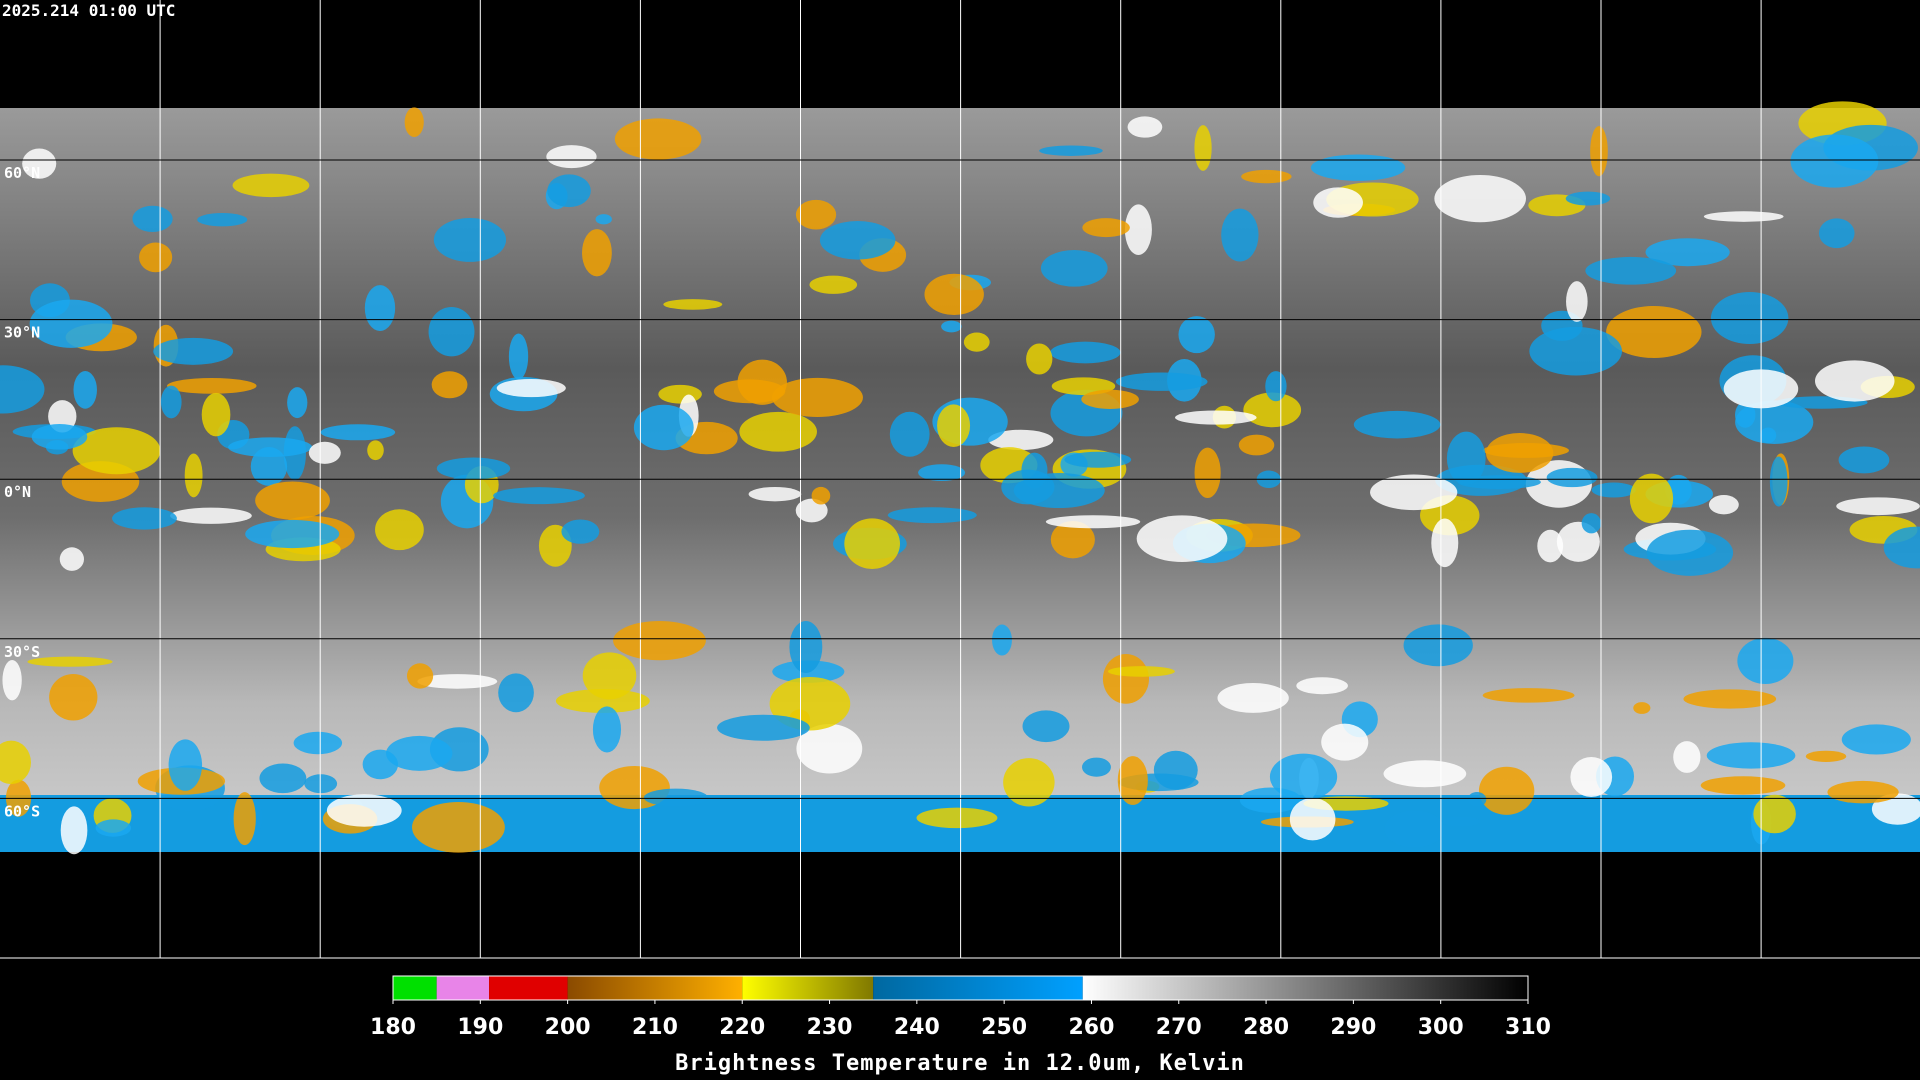 This screenshot has height=1080, width=1920. I want to click on latitude-label: 60°N, so click(22, 173).